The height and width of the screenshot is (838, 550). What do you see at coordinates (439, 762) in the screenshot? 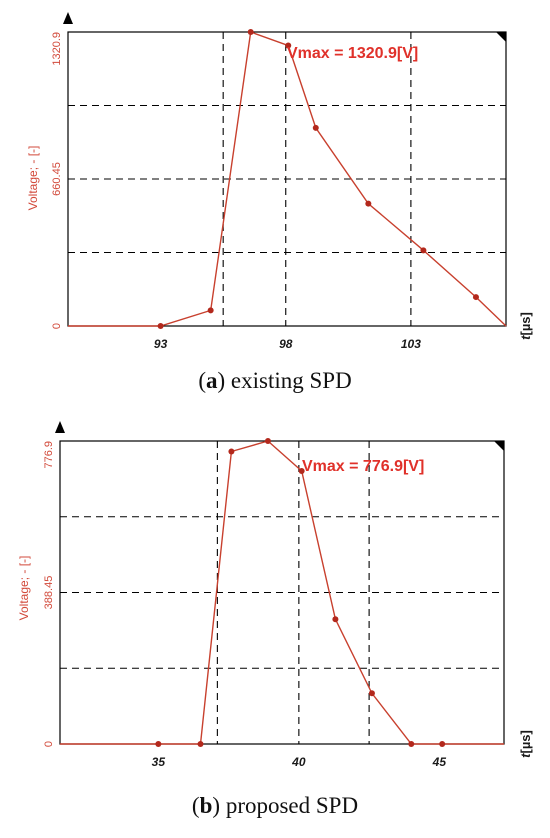
I see `x-tick-b-2: 45` at bounding box center [439, 762].